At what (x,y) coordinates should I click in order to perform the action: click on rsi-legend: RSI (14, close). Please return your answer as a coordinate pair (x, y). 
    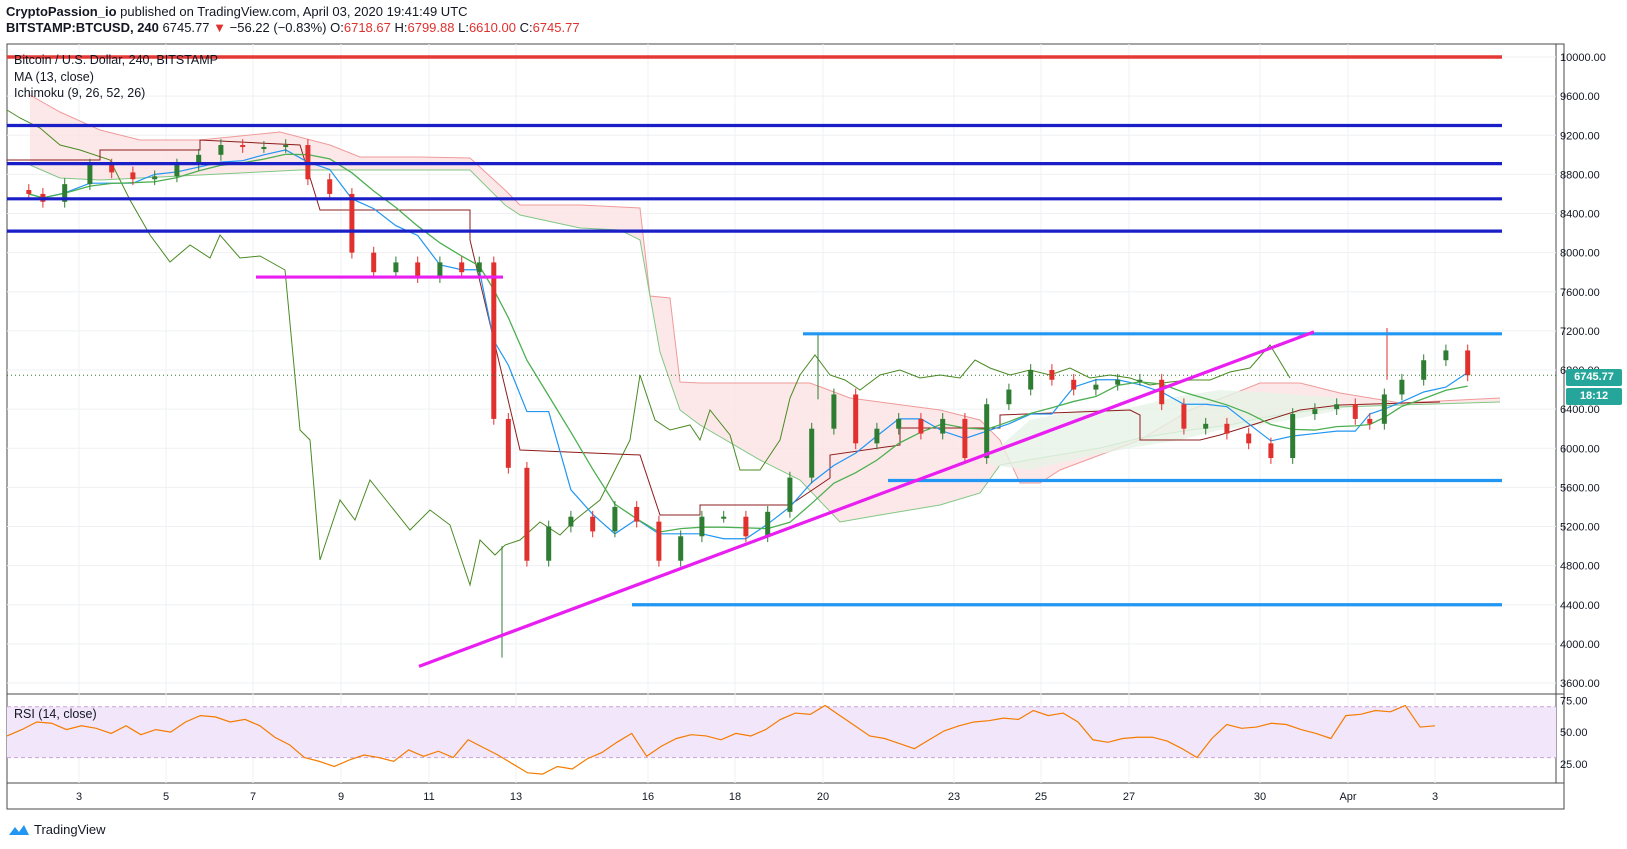
    Looking at the image, I should click on (55, 714).